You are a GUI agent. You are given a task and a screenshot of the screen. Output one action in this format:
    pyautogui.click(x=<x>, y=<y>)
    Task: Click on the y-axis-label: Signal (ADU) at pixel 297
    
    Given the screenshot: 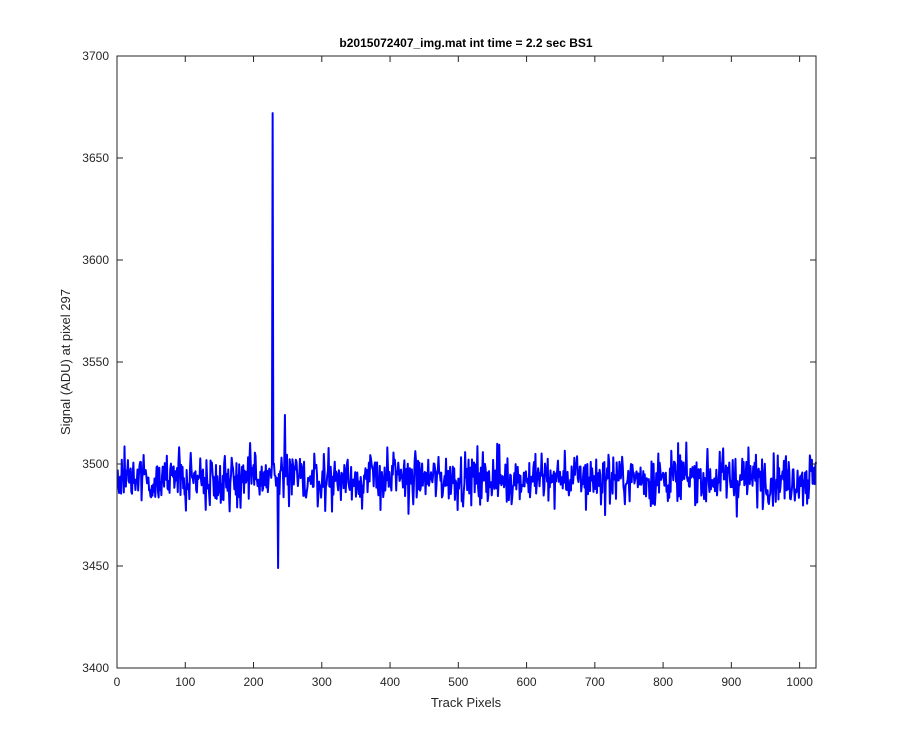 What is the action you would take?
    pyautogui.click(x=65, y=362)
    